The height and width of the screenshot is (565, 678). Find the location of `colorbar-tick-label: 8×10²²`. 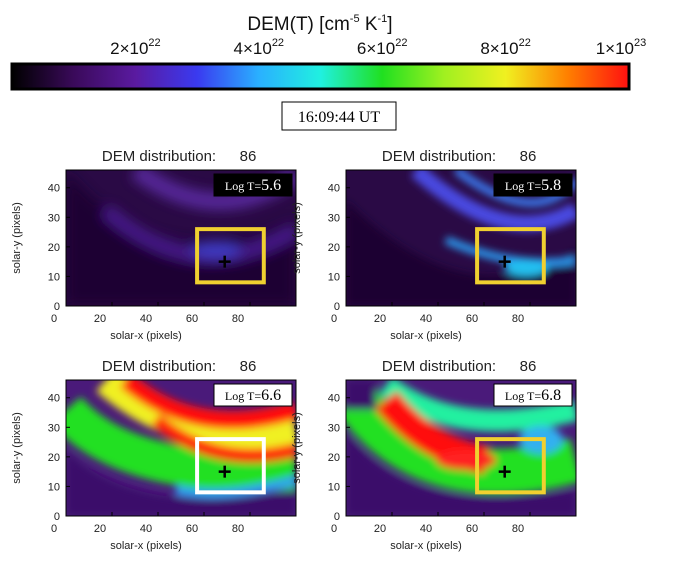

colorbar-tick-label: 8×10²² is located at coordinates (505, 47).